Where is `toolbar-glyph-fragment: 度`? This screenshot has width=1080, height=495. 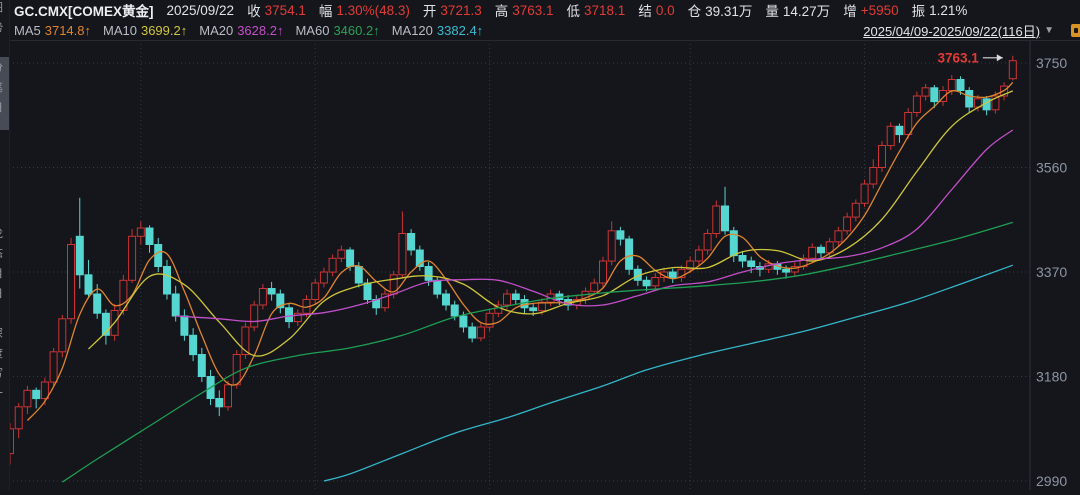 toolbar-glyph-fragment: 度 is located at coordinates (4, 354).